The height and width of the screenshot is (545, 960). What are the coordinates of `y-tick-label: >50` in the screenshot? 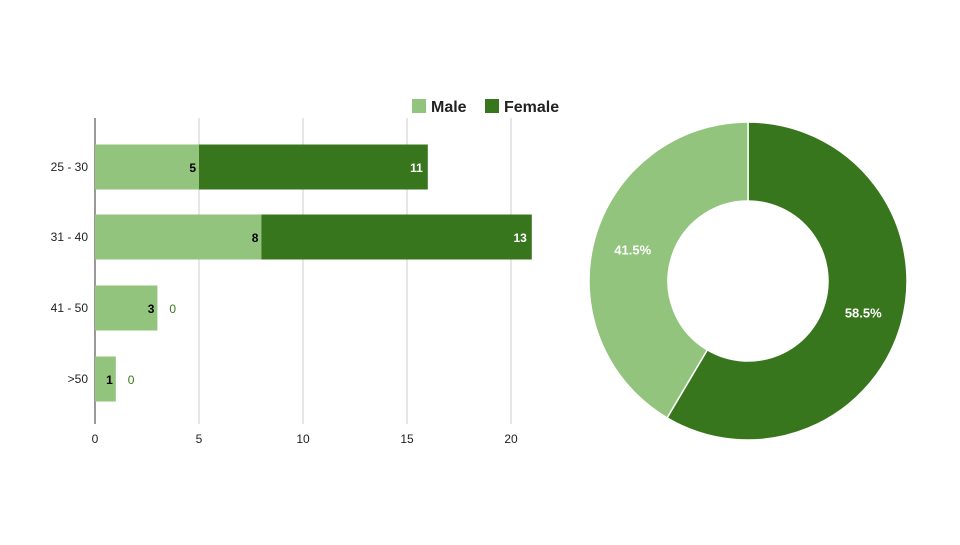 It's located at (78, 379).